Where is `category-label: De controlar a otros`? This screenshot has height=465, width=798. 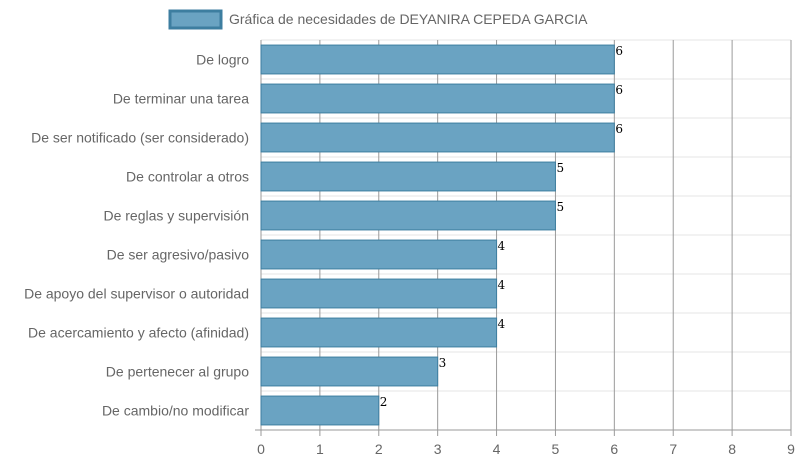
category-label: De controlar a otros is located at coordinates (187, 177).